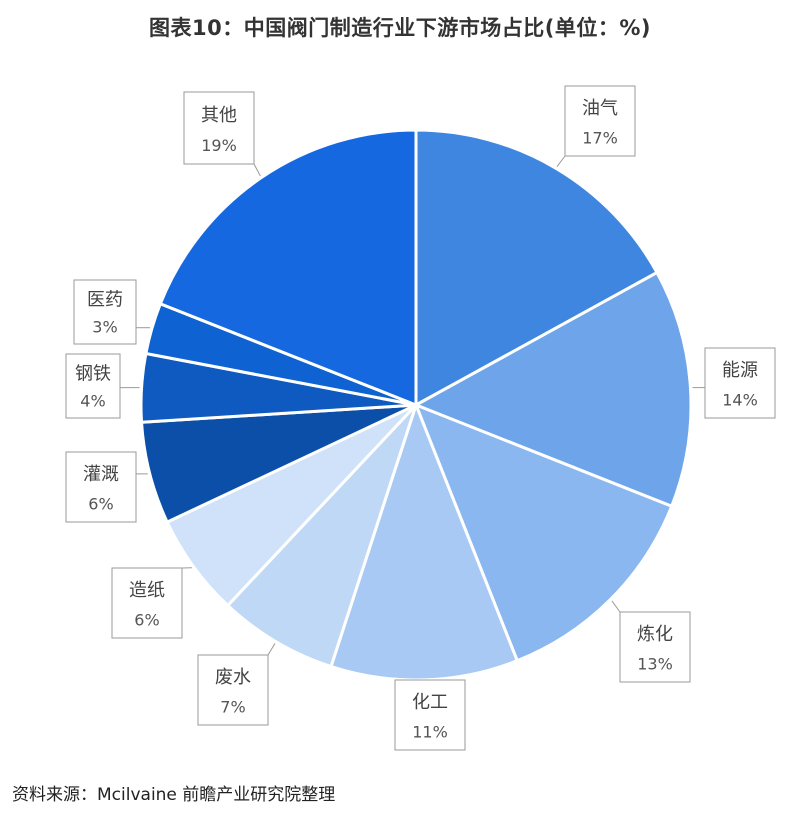 The width and height of the screenshot is (800, 826). What do you see at coordinates (430, 731) in the screenshot?
I see `slice-value-label: 11%` at bounding box center [430, 731].